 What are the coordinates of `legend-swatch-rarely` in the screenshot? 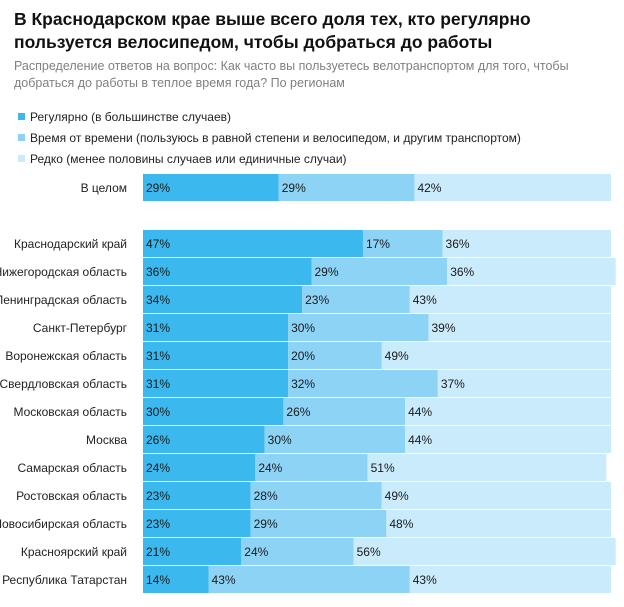 It's located at (21, 158).